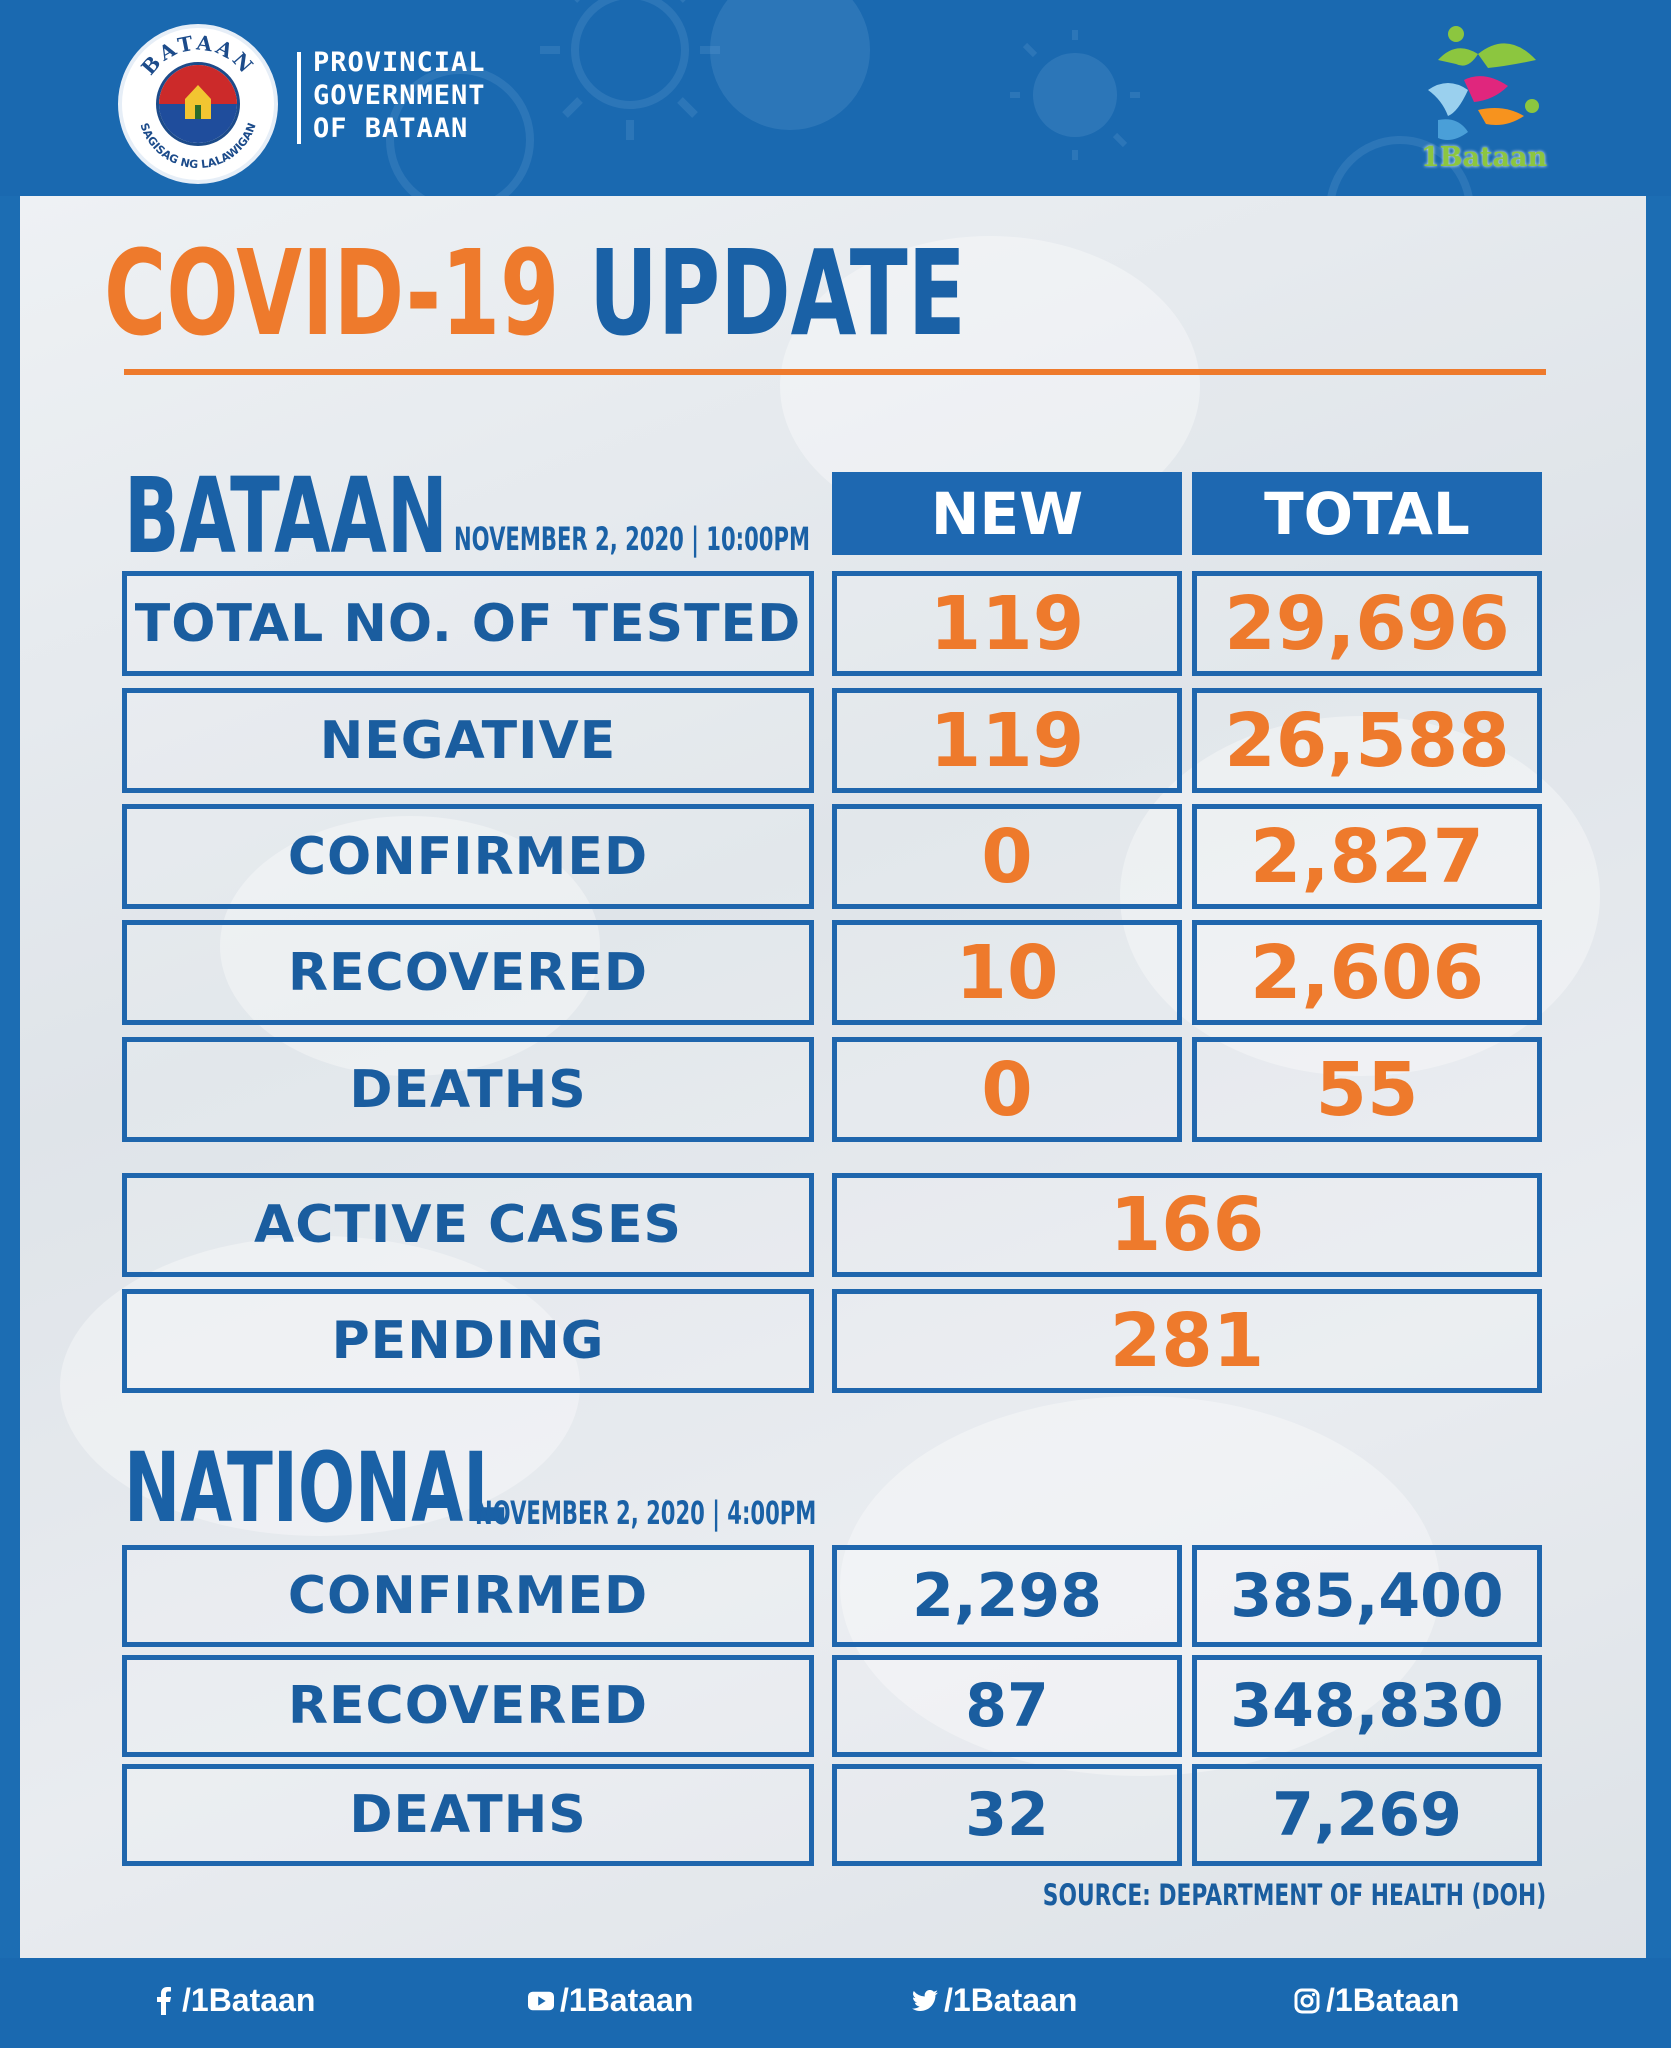  What do you see at coordinates (315, 1488) in the screenshot?
I see `national-heading: NATIONAL` at bounding box center [315, 1488].